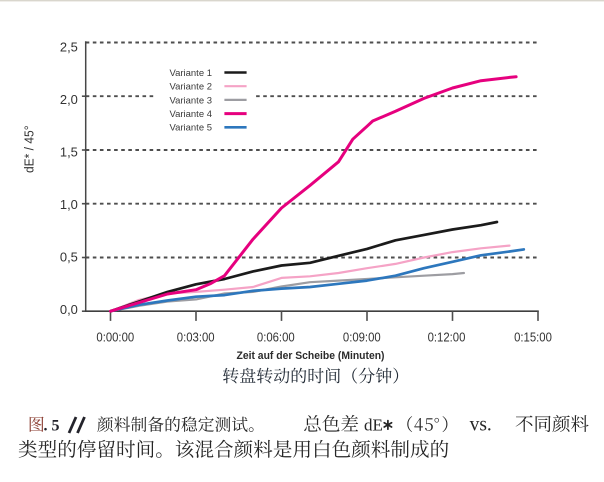 Image resolution: width=604 pixels, height=482 pixels. Describe the element at coordinates (481, 425) in the screenshot. I see `svg-text: vs.` at that location.